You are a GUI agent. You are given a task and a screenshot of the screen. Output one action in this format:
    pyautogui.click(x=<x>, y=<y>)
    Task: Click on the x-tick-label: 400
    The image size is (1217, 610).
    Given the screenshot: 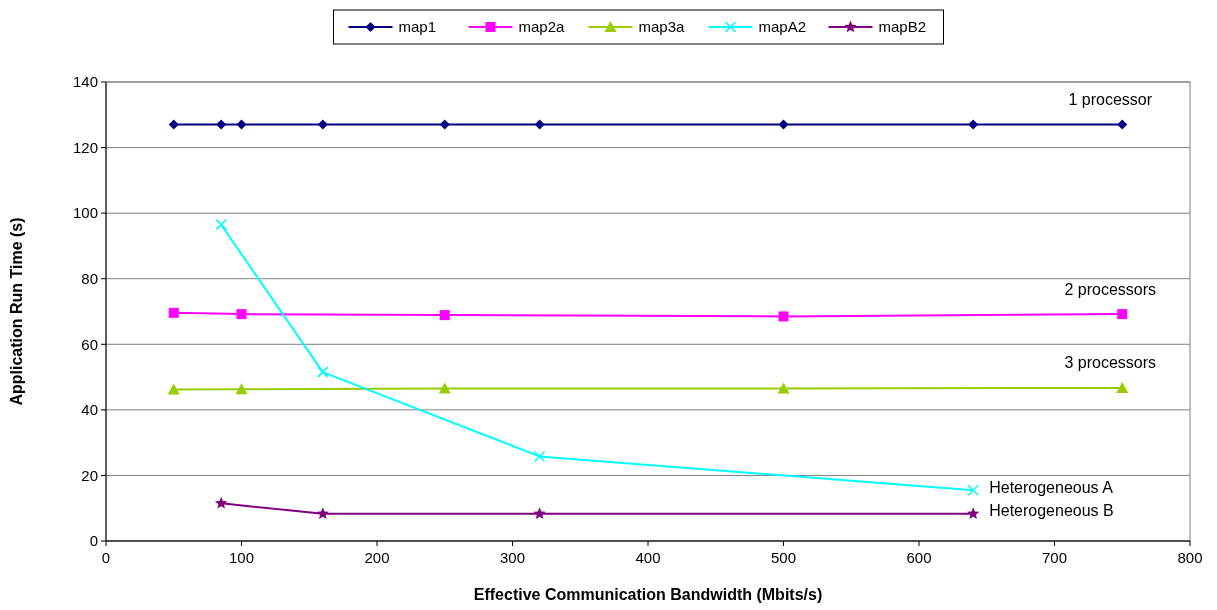 What is the action you would take?
    pyautogui.click(x=648, y=557)
    